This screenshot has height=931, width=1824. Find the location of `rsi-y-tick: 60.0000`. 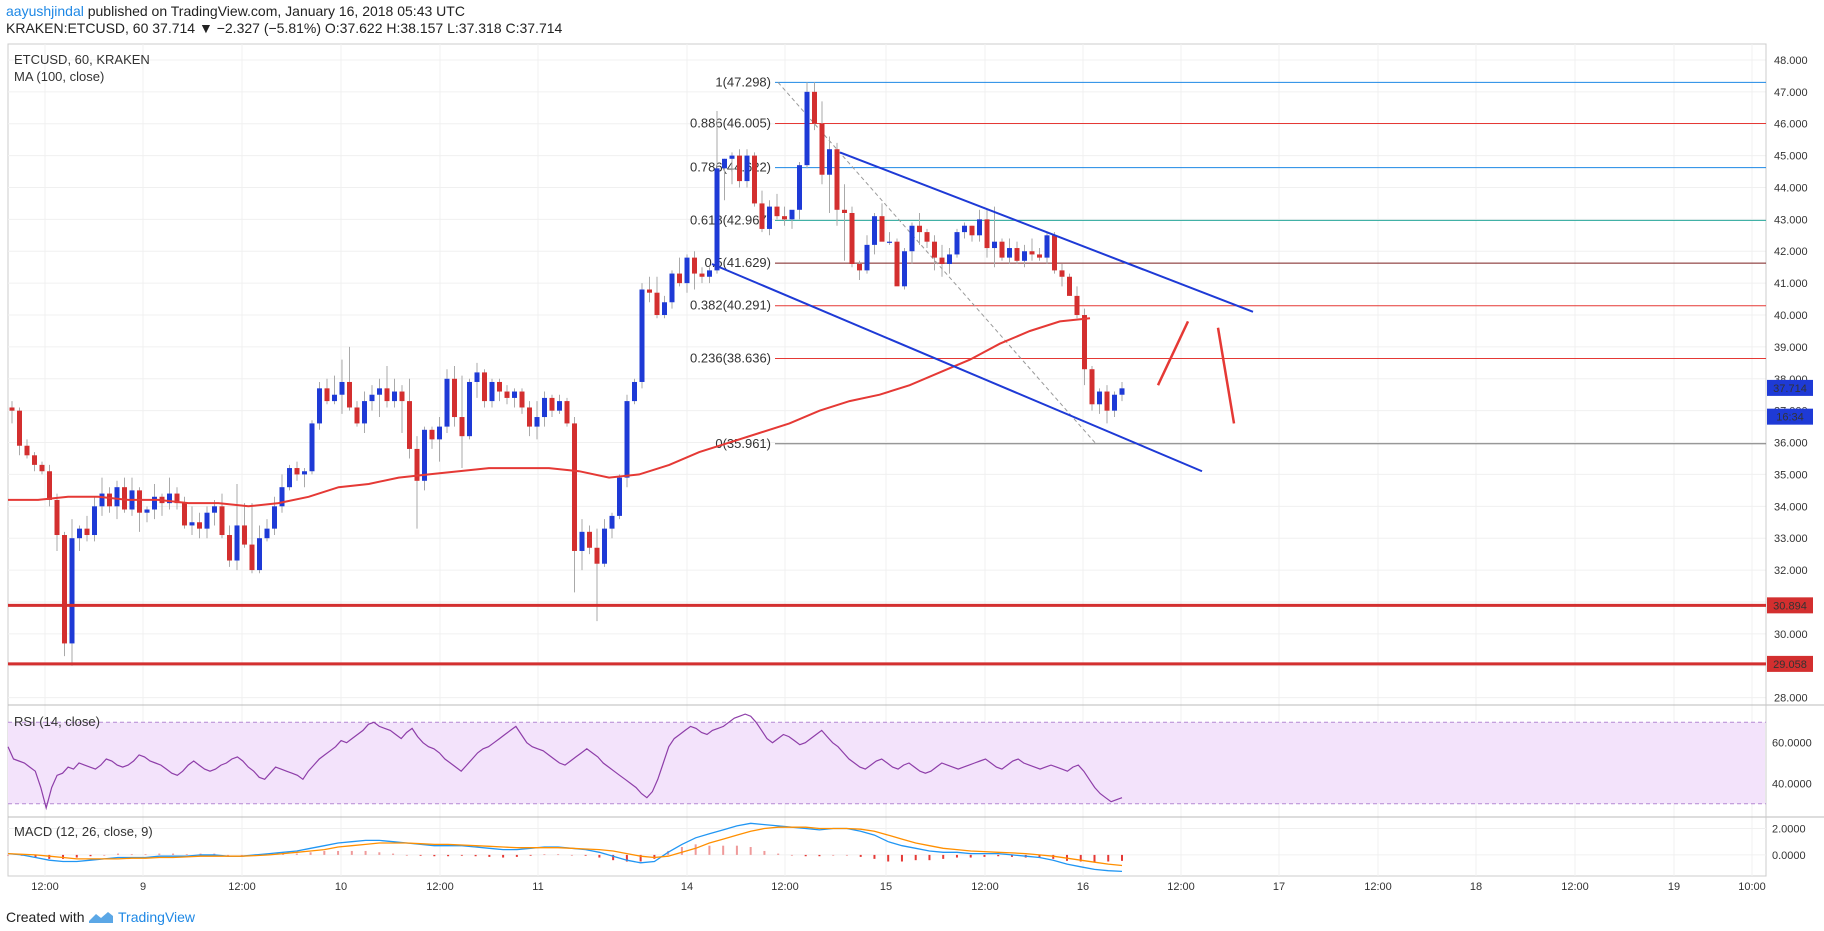

rsi-y-tick: 60.0000 is located at coordinates (1792, 744).